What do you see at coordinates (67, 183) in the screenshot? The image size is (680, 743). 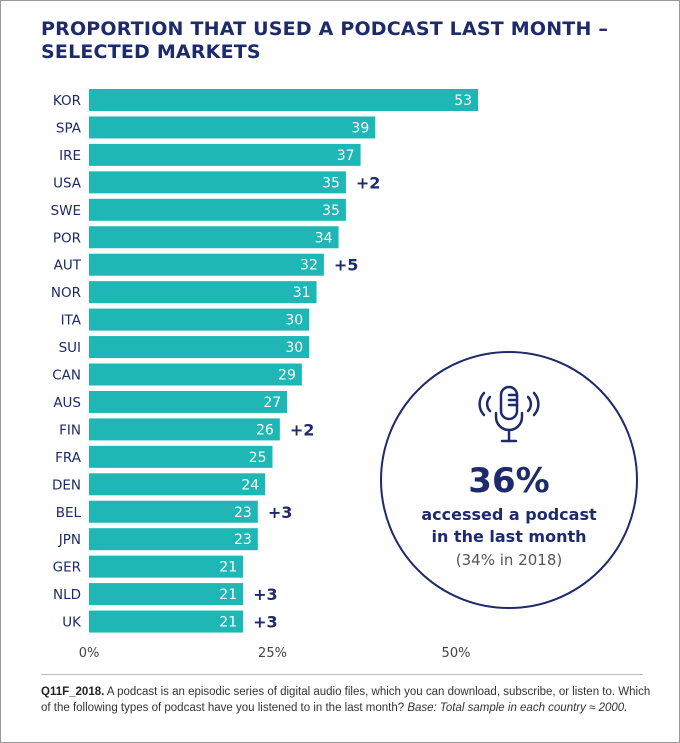 I see `category-label: USA` at bounding box center [67, 183].